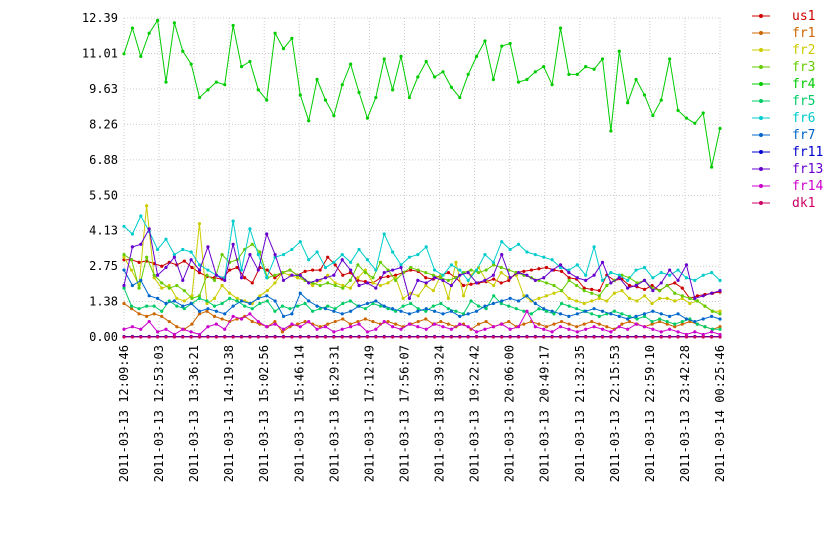 This screenshot has width=840, height=560. What do you see at coordinates (103, 266) in the screenshot?
I see `y-tick-label: 2.75` at bounding box center [103, 266].